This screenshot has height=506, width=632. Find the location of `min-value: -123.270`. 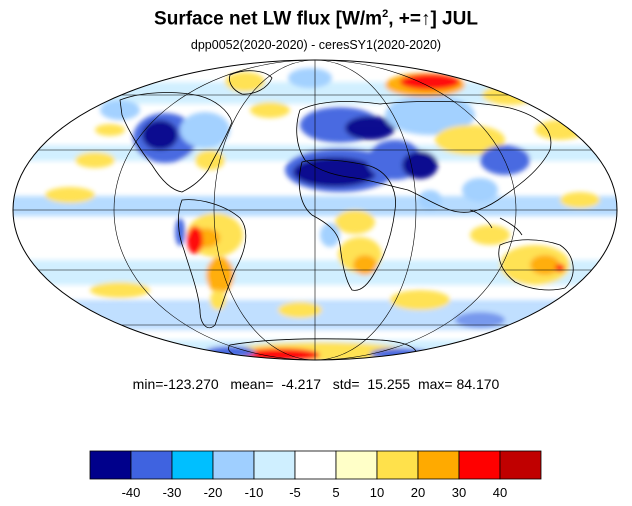

min-value: -123.270 is located at coordinates (191, 384).